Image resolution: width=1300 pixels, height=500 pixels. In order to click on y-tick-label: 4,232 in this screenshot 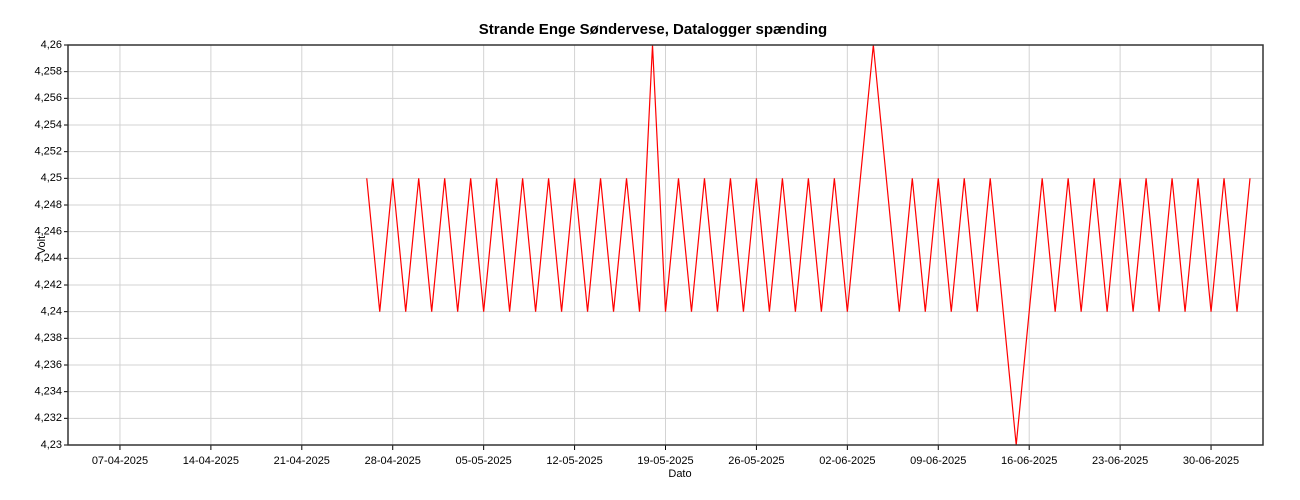, I will do `click(48, 418)`.